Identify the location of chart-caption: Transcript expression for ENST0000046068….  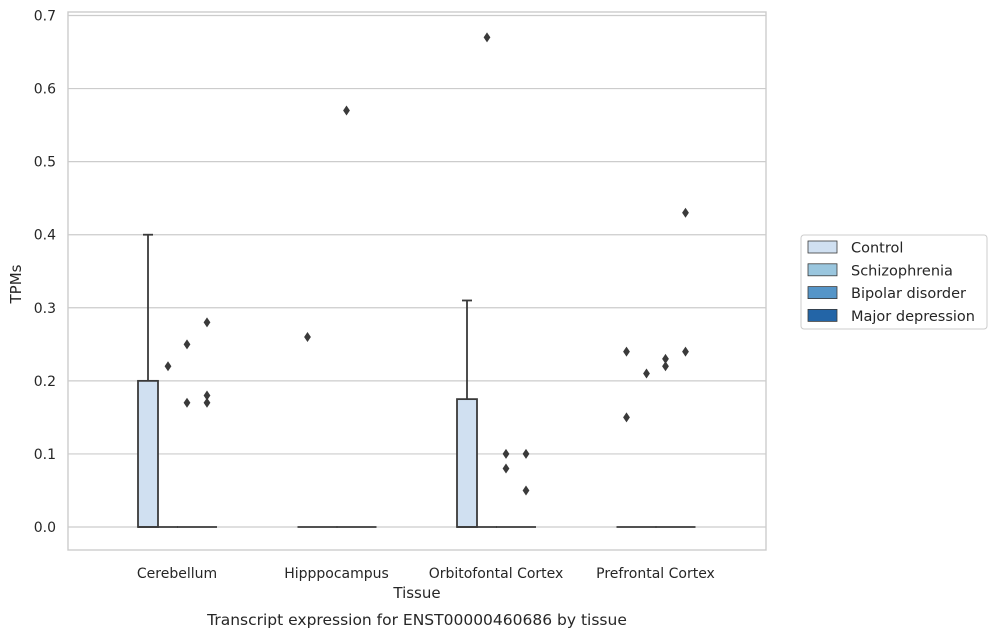
(416, 620).